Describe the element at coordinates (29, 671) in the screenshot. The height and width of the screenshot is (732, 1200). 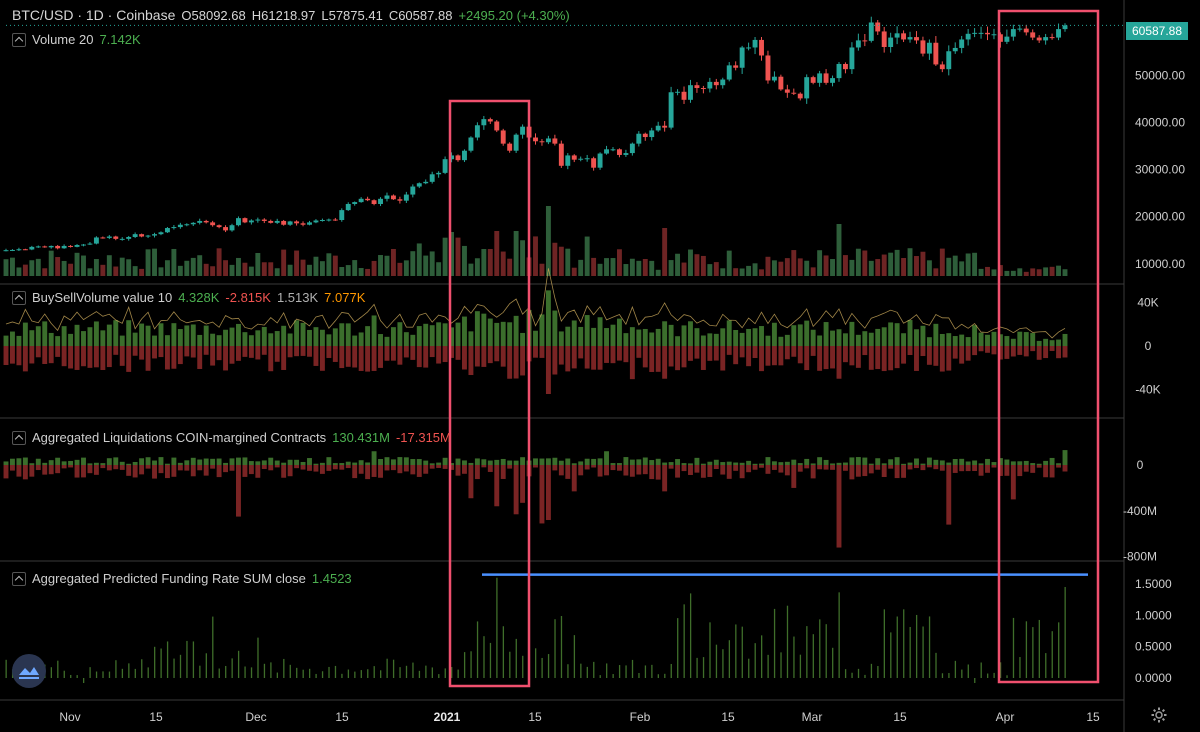
I see `tradingview-logo-icon` at that location.